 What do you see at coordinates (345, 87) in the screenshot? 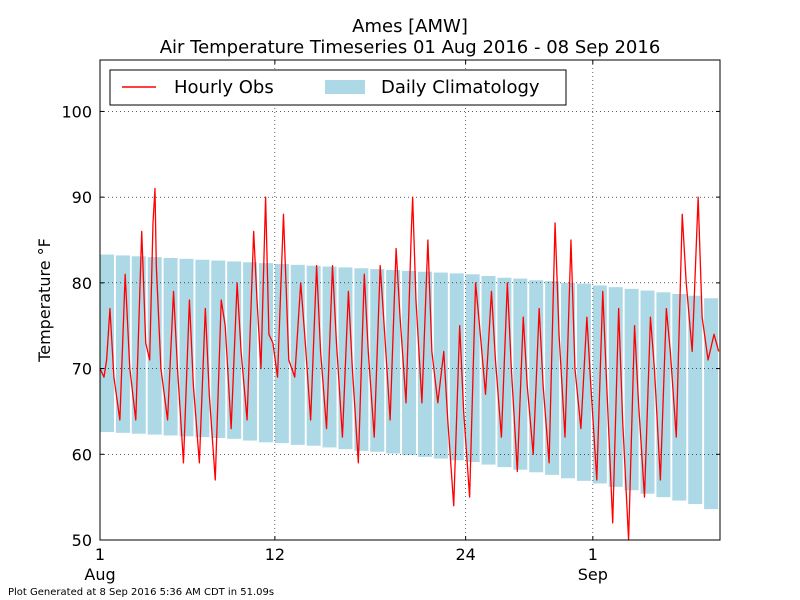
I see `legend-daily-climatology-swatch` at bounding box center [345, 87].